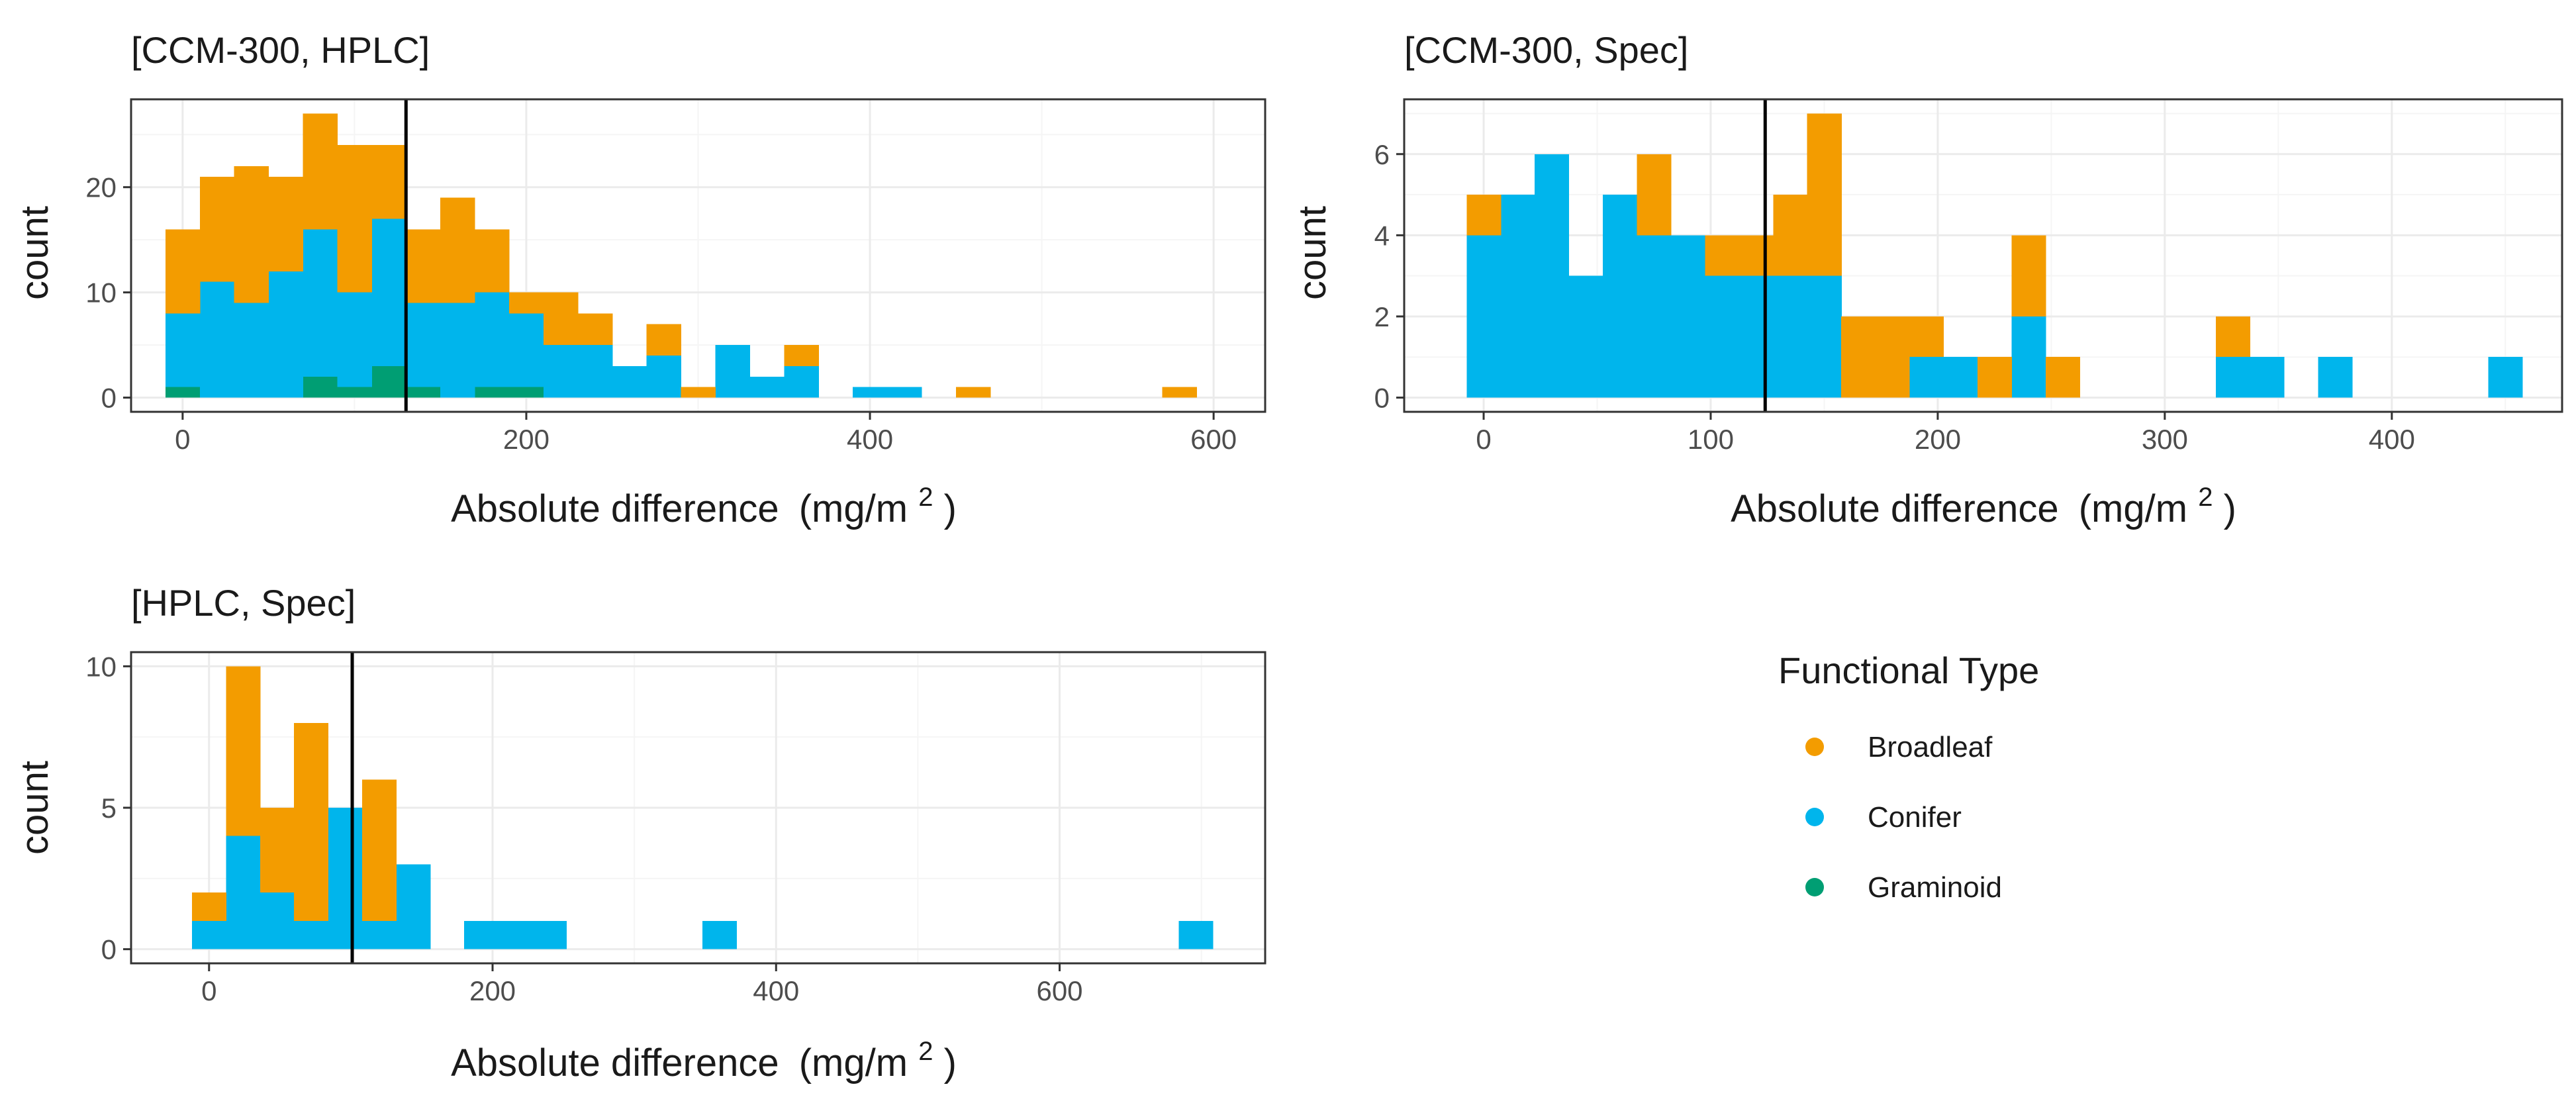  I want to click on panel-border, so click(698, 256).